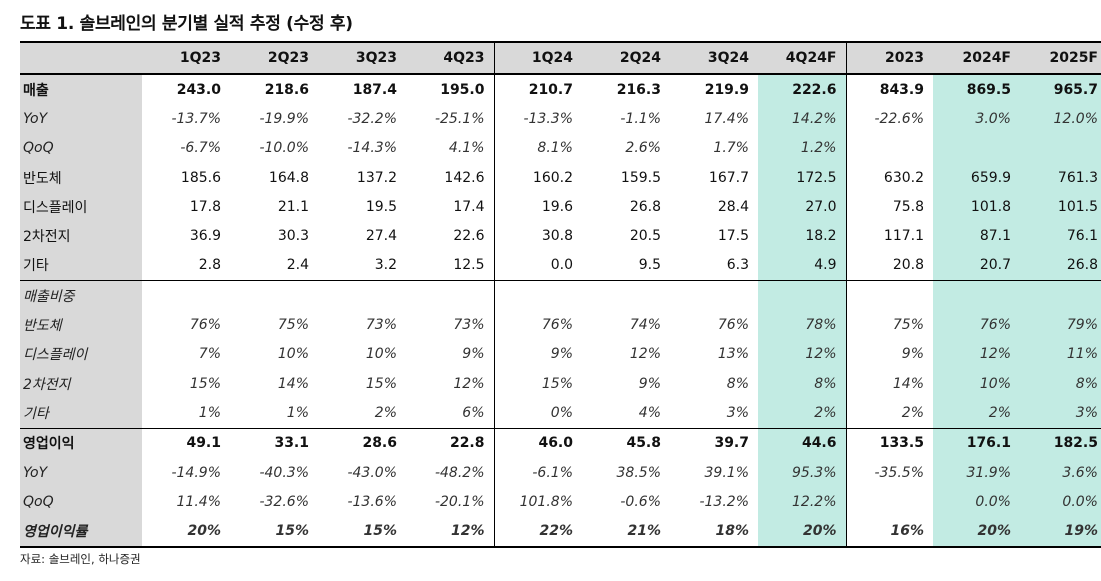  Describe the element at coordinates (284, 501) in the screenshot. I see `table-cell: -32.6%` at that location.